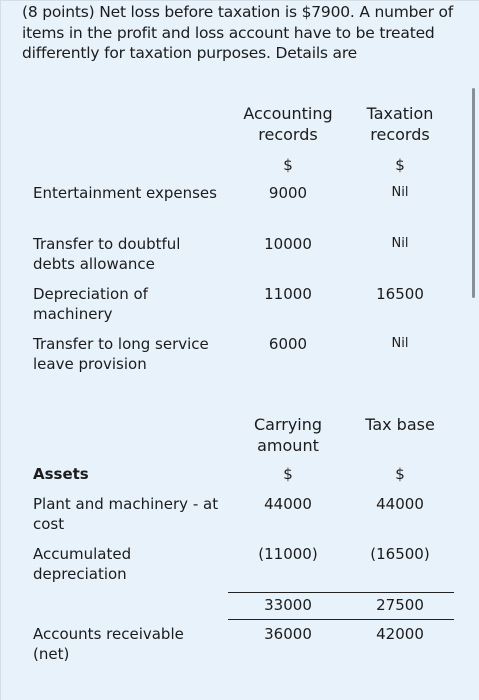 The image size is (479, 700). What do you see at coordinates (473, 193) in the screenshot?
I see `vertical-scrollbar` at bounding box center [473, 193].